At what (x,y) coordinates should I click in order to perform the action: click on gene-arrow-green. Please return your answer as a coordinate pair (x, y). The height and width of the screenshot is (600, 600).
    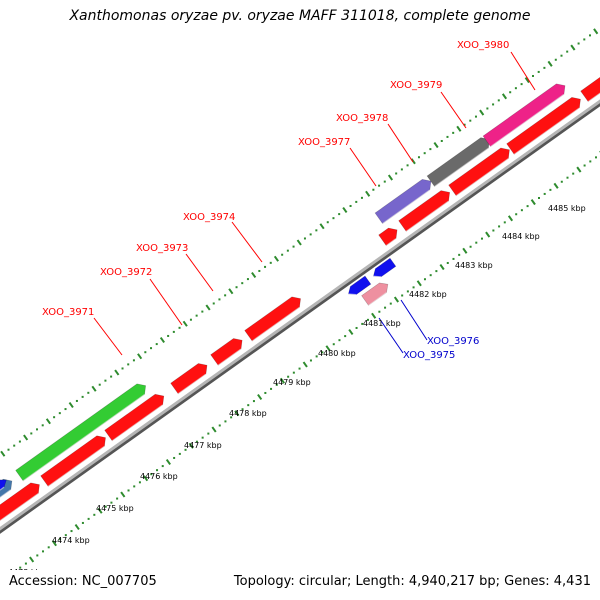
    Looking at the image, I should click on (80, 432).